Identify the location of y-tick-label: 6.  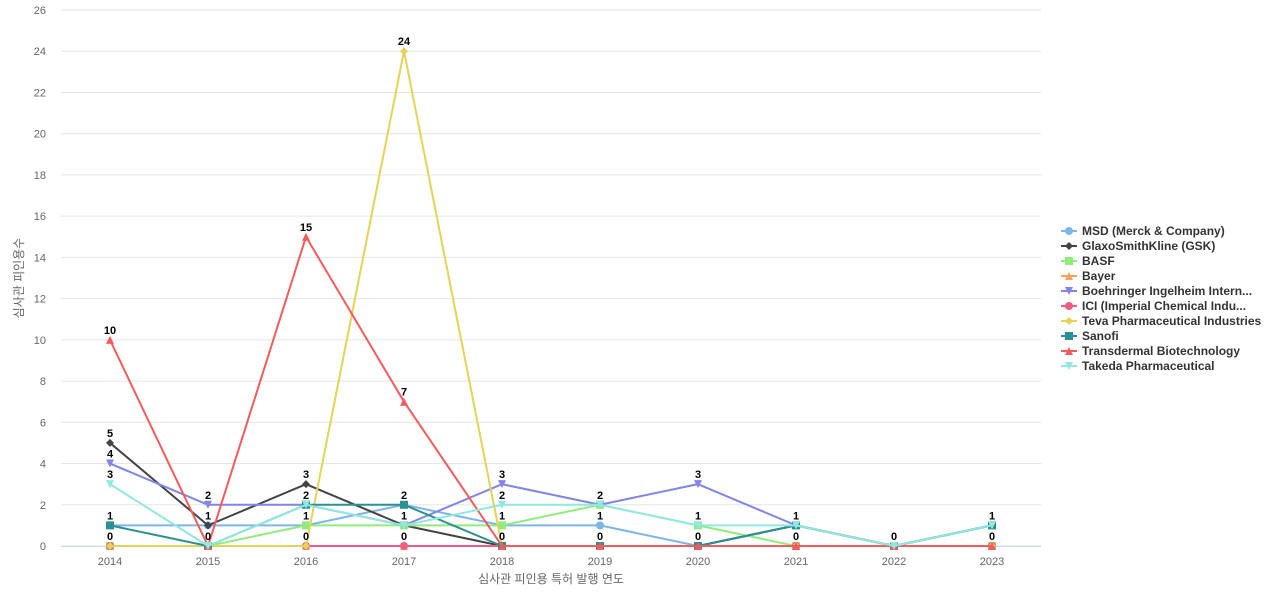
(43, 423).